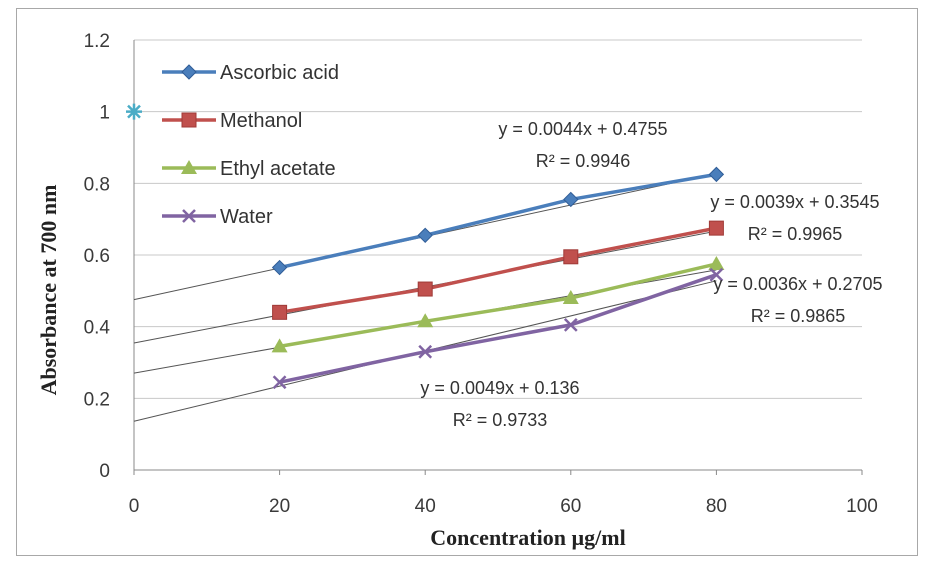  I want to click on legend-label: Water, so click(246, 217).